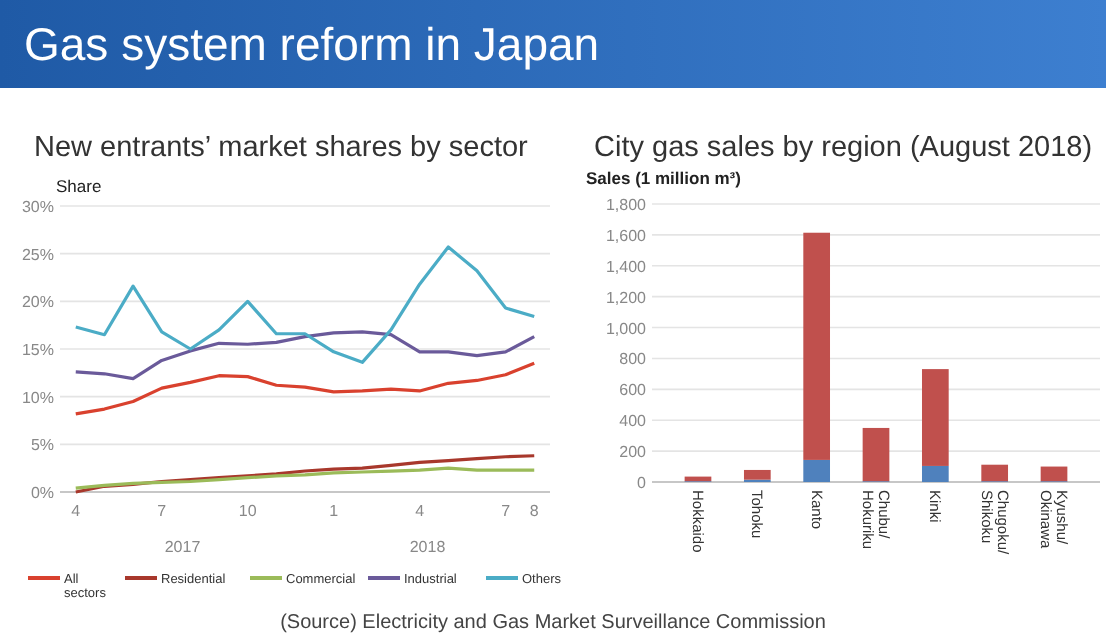  I want to click on chart-title: New entrants’ market shares by sector, so click(281, 148).